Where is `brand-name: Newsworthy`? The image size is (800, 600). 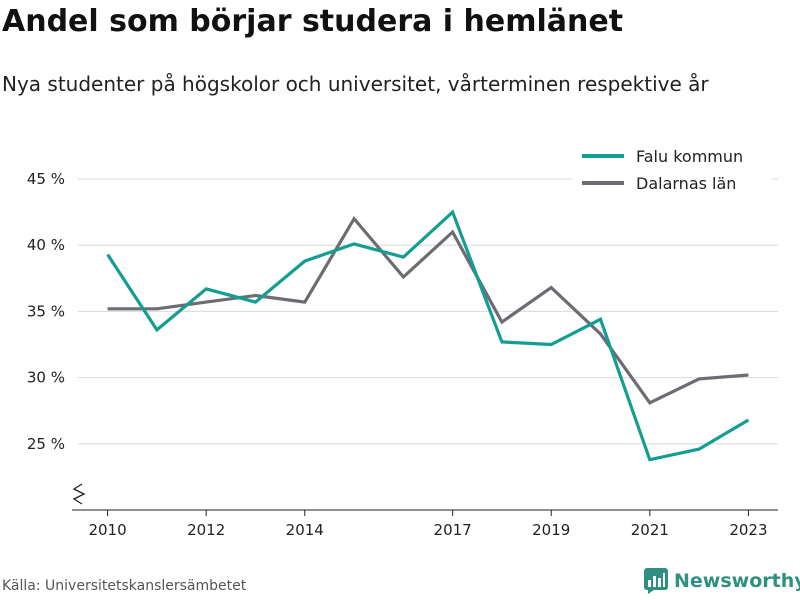 brand-name: Newsworthy is located at coordinates (737, 581).